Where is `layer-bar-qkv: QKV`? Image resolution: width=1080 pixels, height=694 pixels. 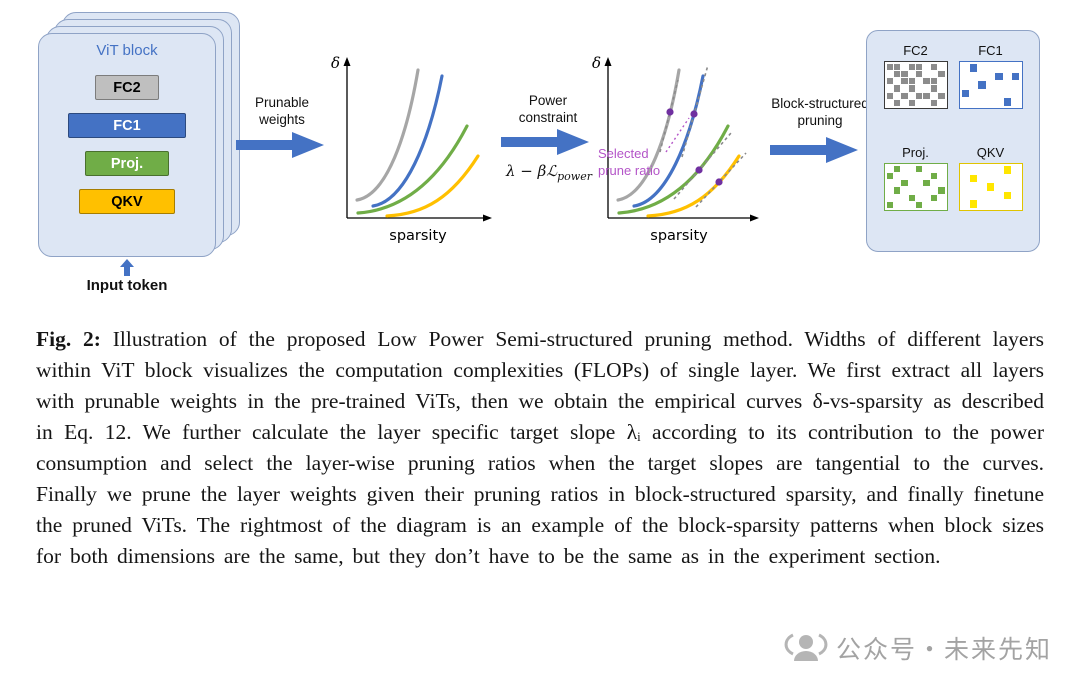 layer-bar-qkv: QKV is located at coordinates (127, 201).